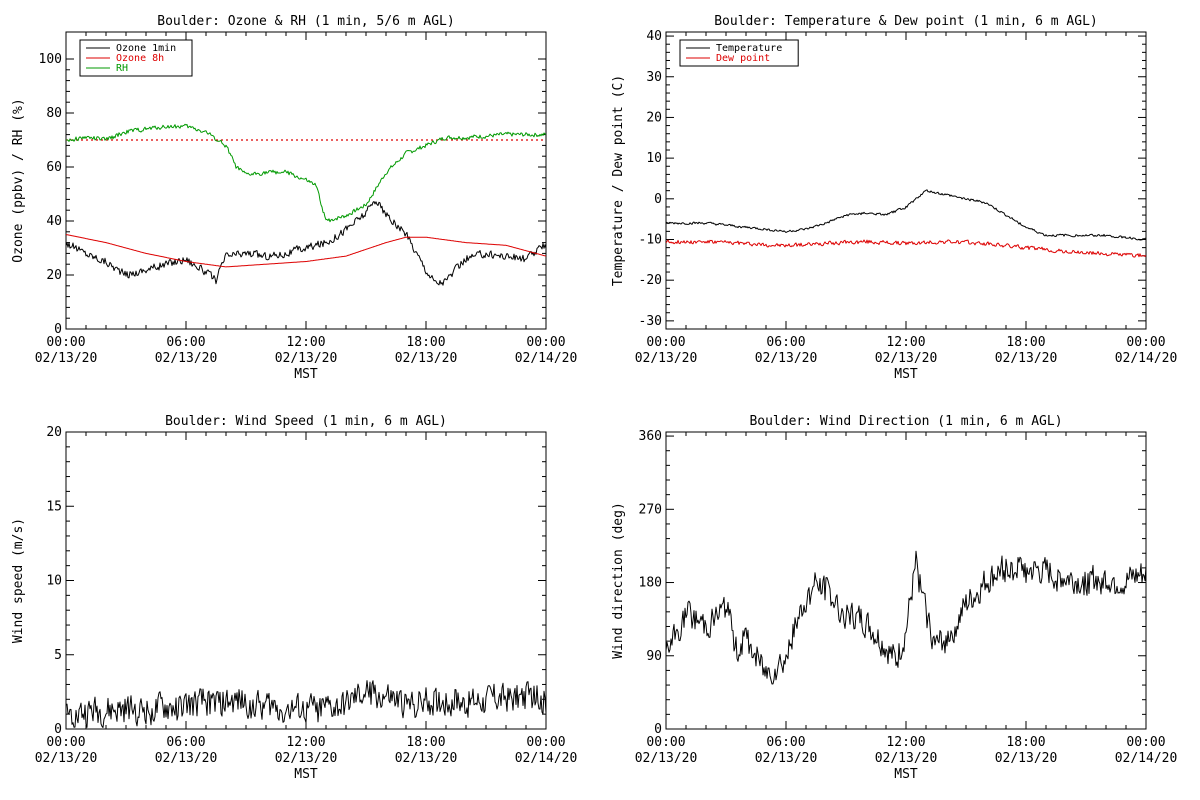  Describe the element at coordinates (618, 580) in the screenshot. I see `y-axis-label: Wind direction (deg)` at that location.